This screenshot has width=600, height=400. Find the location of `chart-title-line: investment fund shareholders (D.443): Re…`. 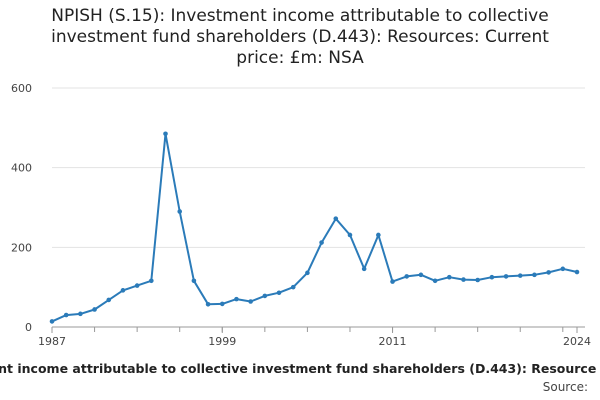

chart-title-line: investment fund shareholders (D.443): Re… is located at coordinates (300, 37).